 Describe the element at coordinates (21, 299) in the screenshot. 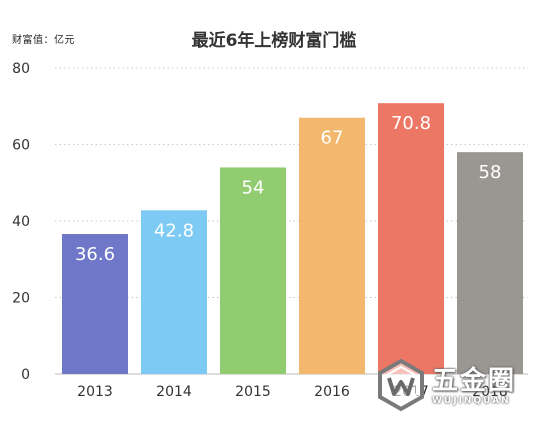

I see `y-tick-label: 20` at that location.